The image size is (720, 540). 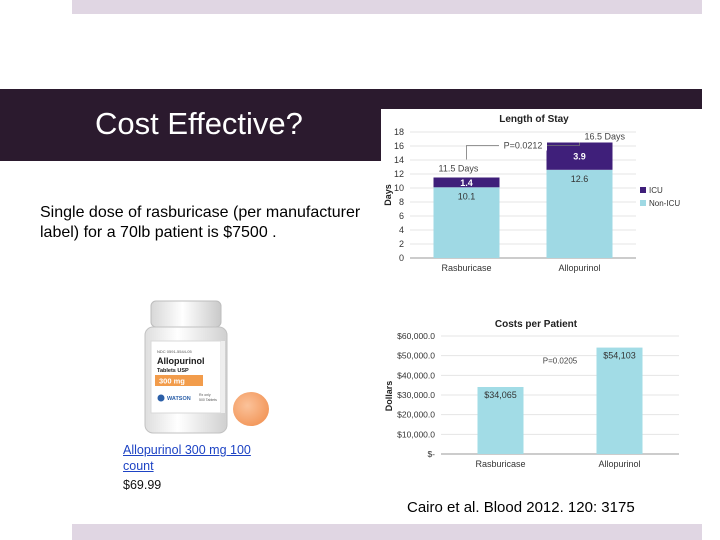 What do you see at coordinates (181, 361) in the screenshot?
I see `bottle-name: Allopurinol` at bounding box center [181, 361].